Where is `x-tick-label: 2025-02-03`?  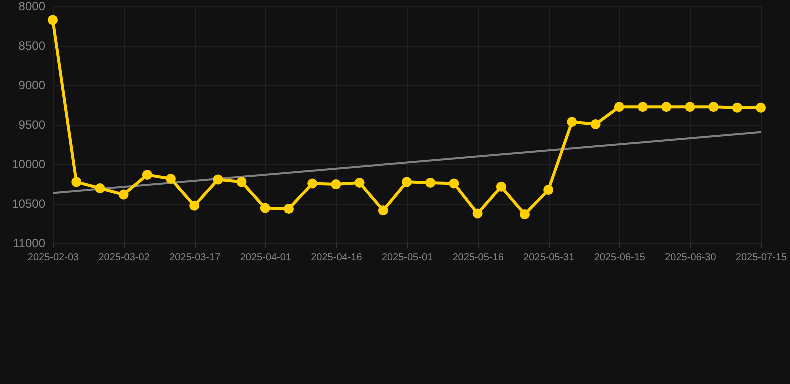
x-tick-label: 2025-02-03 is located at coordinates (54, 258).